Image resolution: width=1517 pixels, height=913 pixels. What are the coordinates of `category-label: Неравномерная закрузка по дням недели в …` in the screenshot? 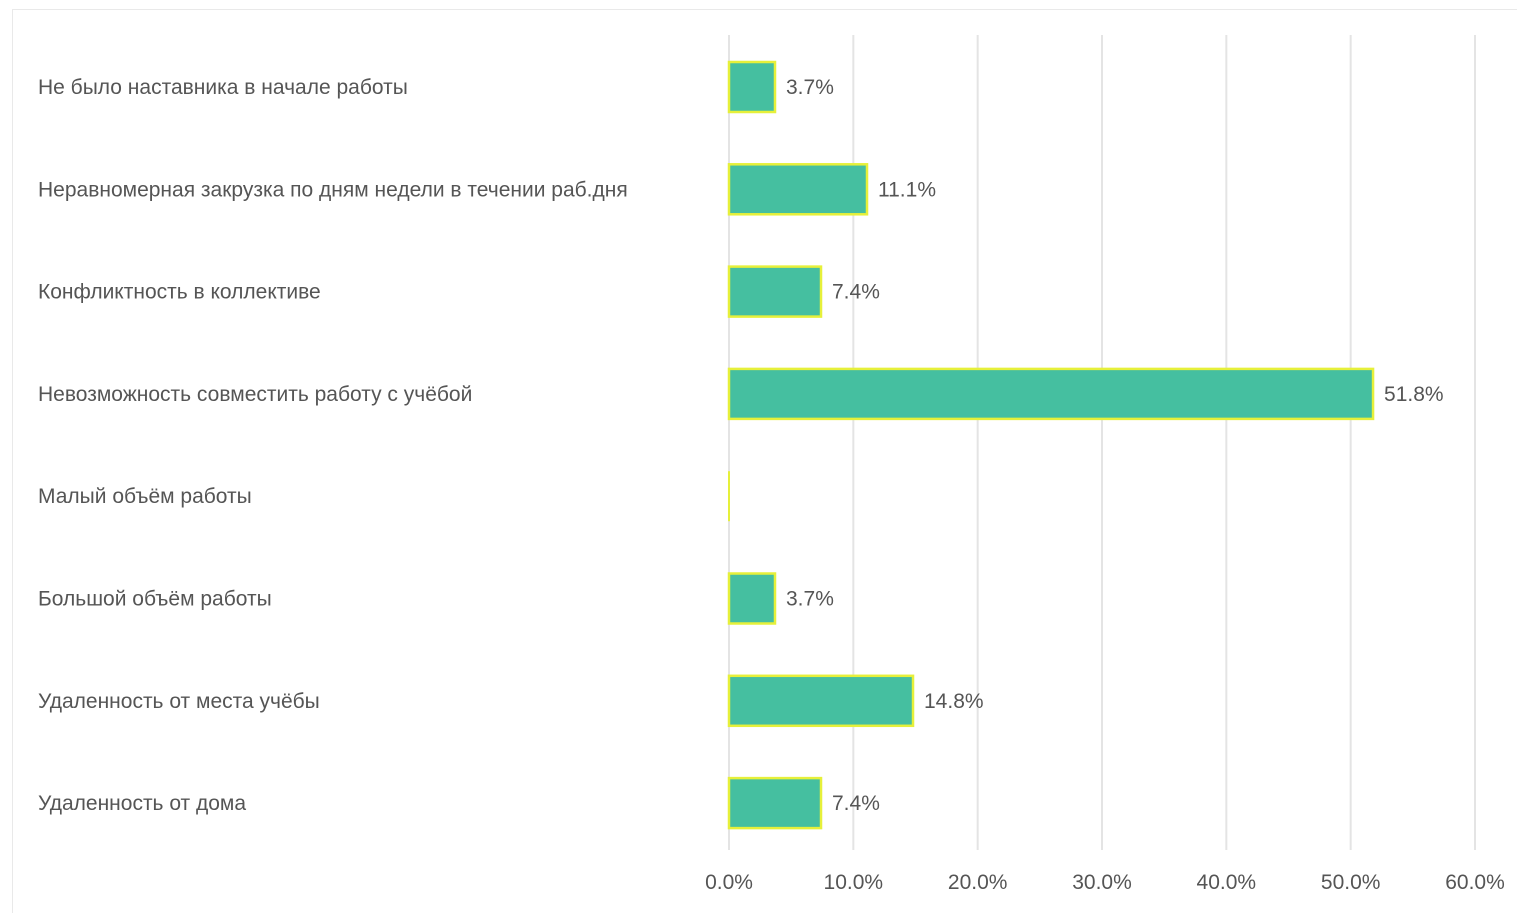 It's located at (333, 189).